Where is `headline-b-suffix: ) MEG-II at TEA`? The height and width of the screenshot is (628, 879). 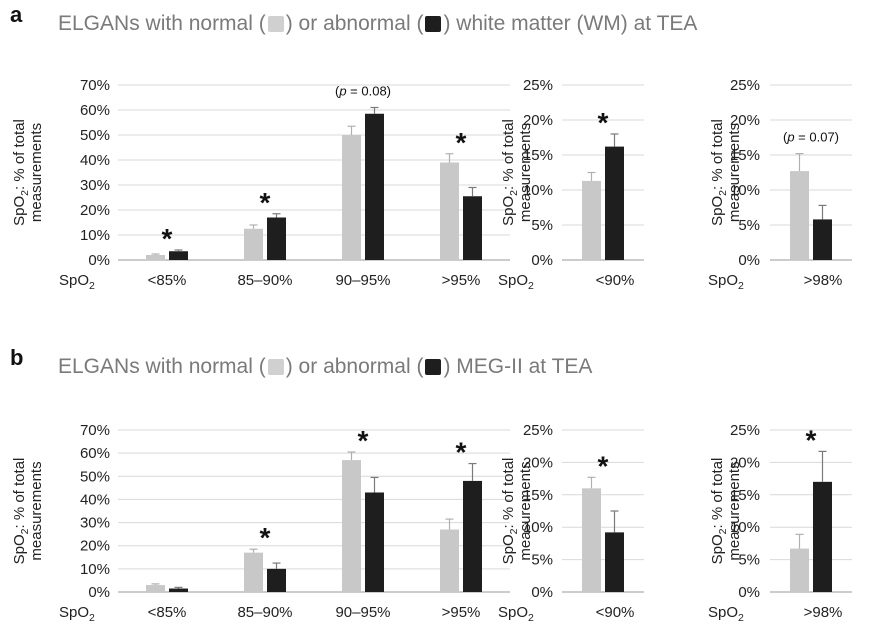 headline-b-suffix: ) MEG-II at TEA is located at coordinates (518, 366).